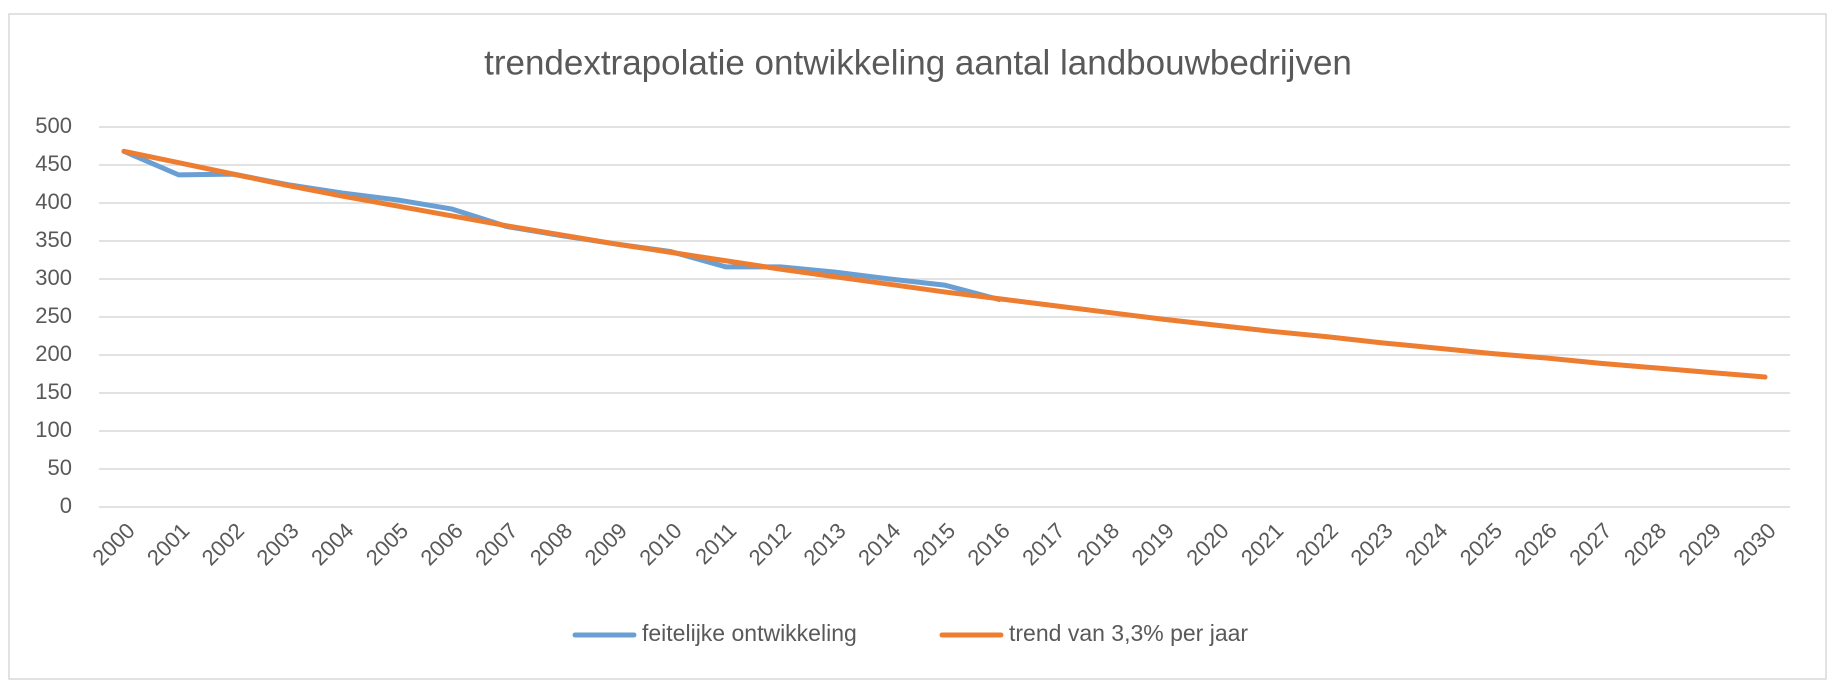  What do you see at coordinates (53, 391) in the screenshot?
I see `y-tick-label: 150` at bounding box center [53, 391].